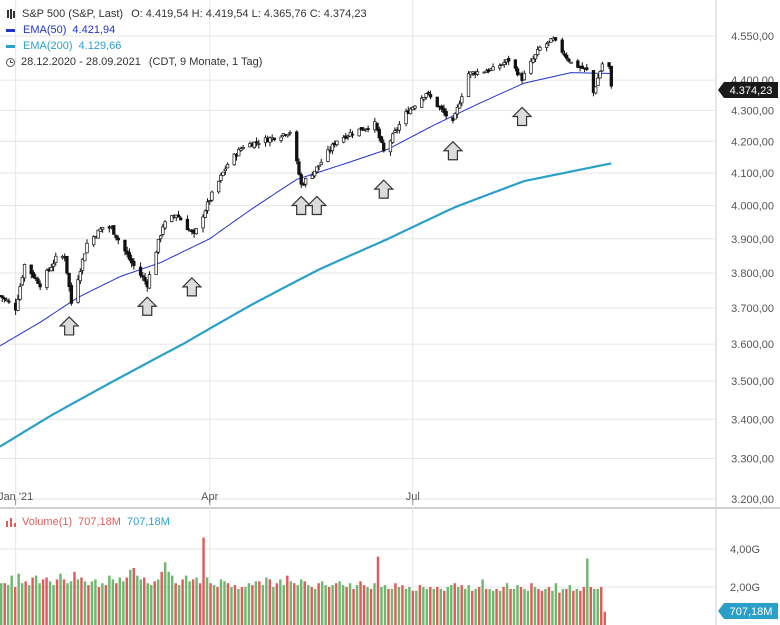 This screenshot has height=625, width=780. What do you see at coordinates (100, 46) in the screenshot?
I see `ema200-value: 4.129,66` at bounding box center [100, 46].